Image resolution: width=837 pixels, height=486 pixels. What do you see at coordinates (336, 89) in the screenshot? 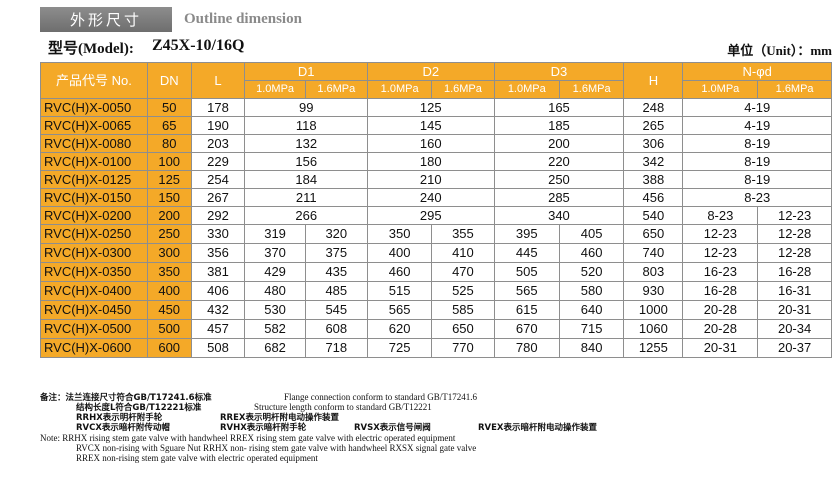
I see `header-d1-p2: 1.6MPa` at bounding box center [336, 89].